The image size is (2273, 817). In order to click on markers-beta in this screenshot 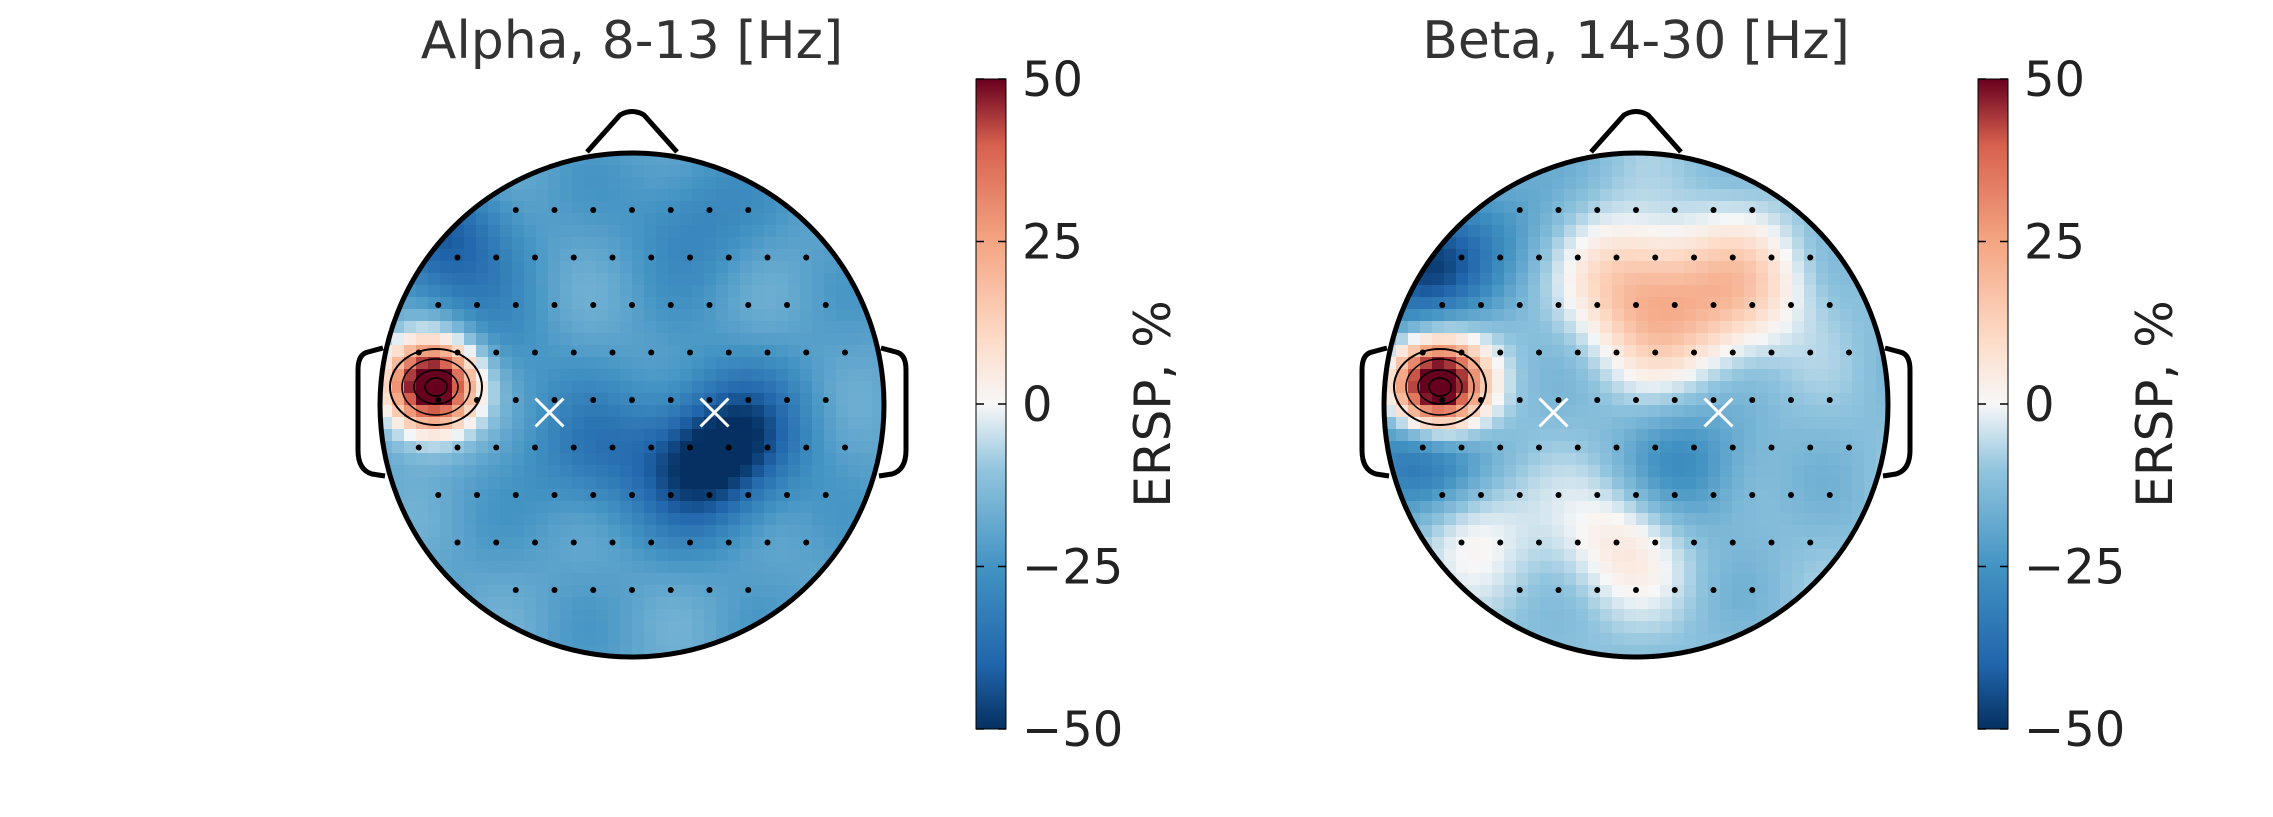, I will do `click(1636, 412)`.